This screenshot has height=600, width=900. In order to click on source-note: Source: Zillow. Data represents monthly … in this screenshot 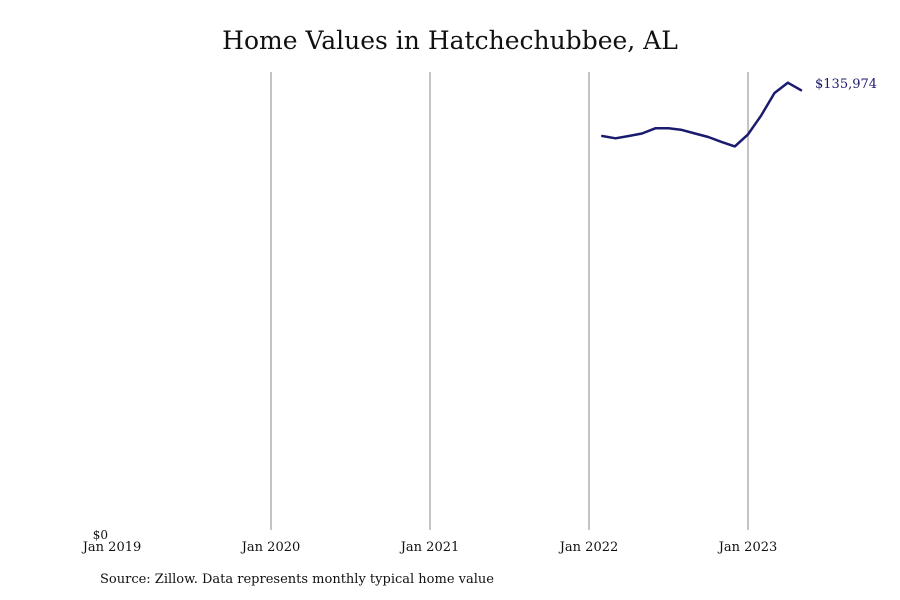, I will do `click(297, 579)`.